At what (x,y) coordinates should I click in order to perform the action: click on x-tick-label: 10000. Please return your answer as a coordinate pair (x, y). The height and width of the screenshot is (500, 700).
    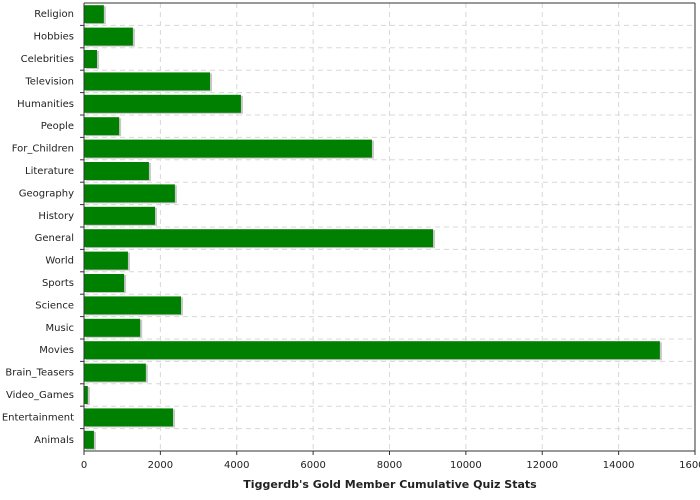
    Looking at the image, I should click on (466, 465).